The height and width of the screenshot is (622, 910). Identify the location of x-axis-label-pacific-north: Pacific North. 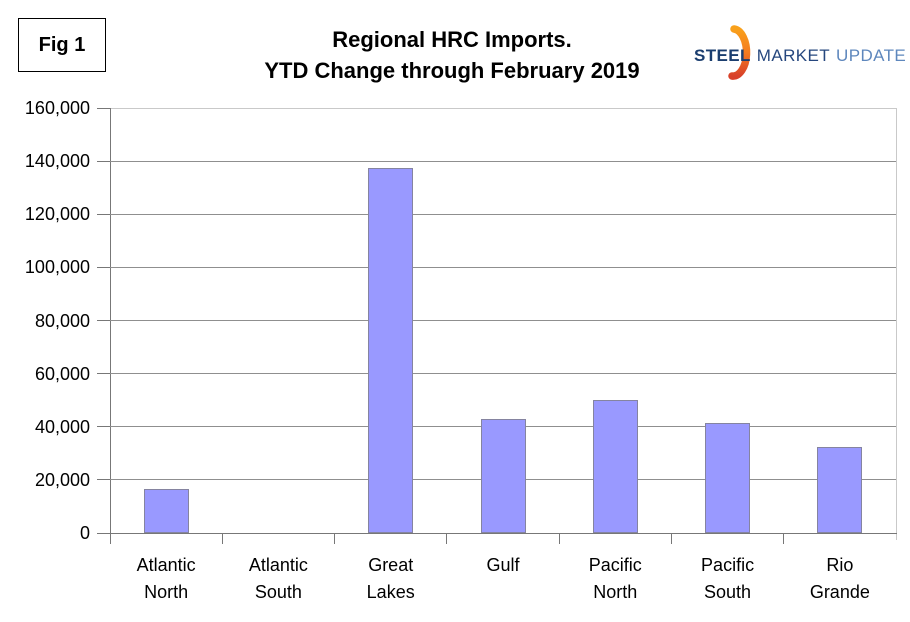
(615, 579).